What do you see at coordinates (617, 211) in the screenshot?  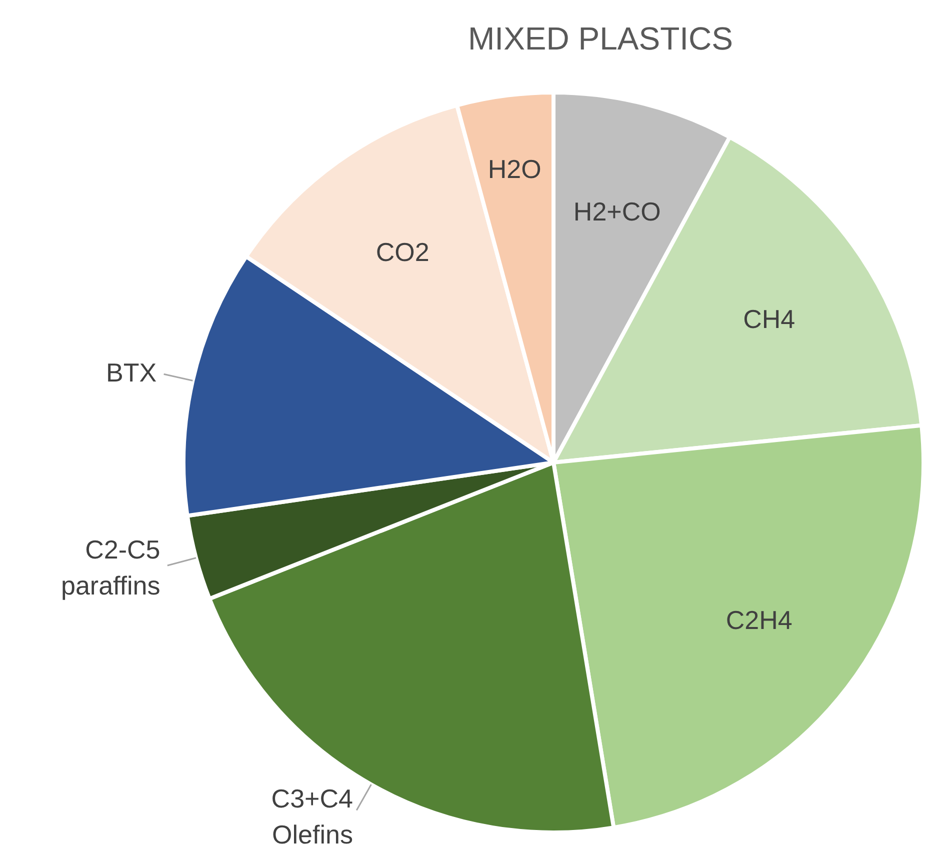 I see `slice-label: H2+CO` at bounding box center [617, 211].